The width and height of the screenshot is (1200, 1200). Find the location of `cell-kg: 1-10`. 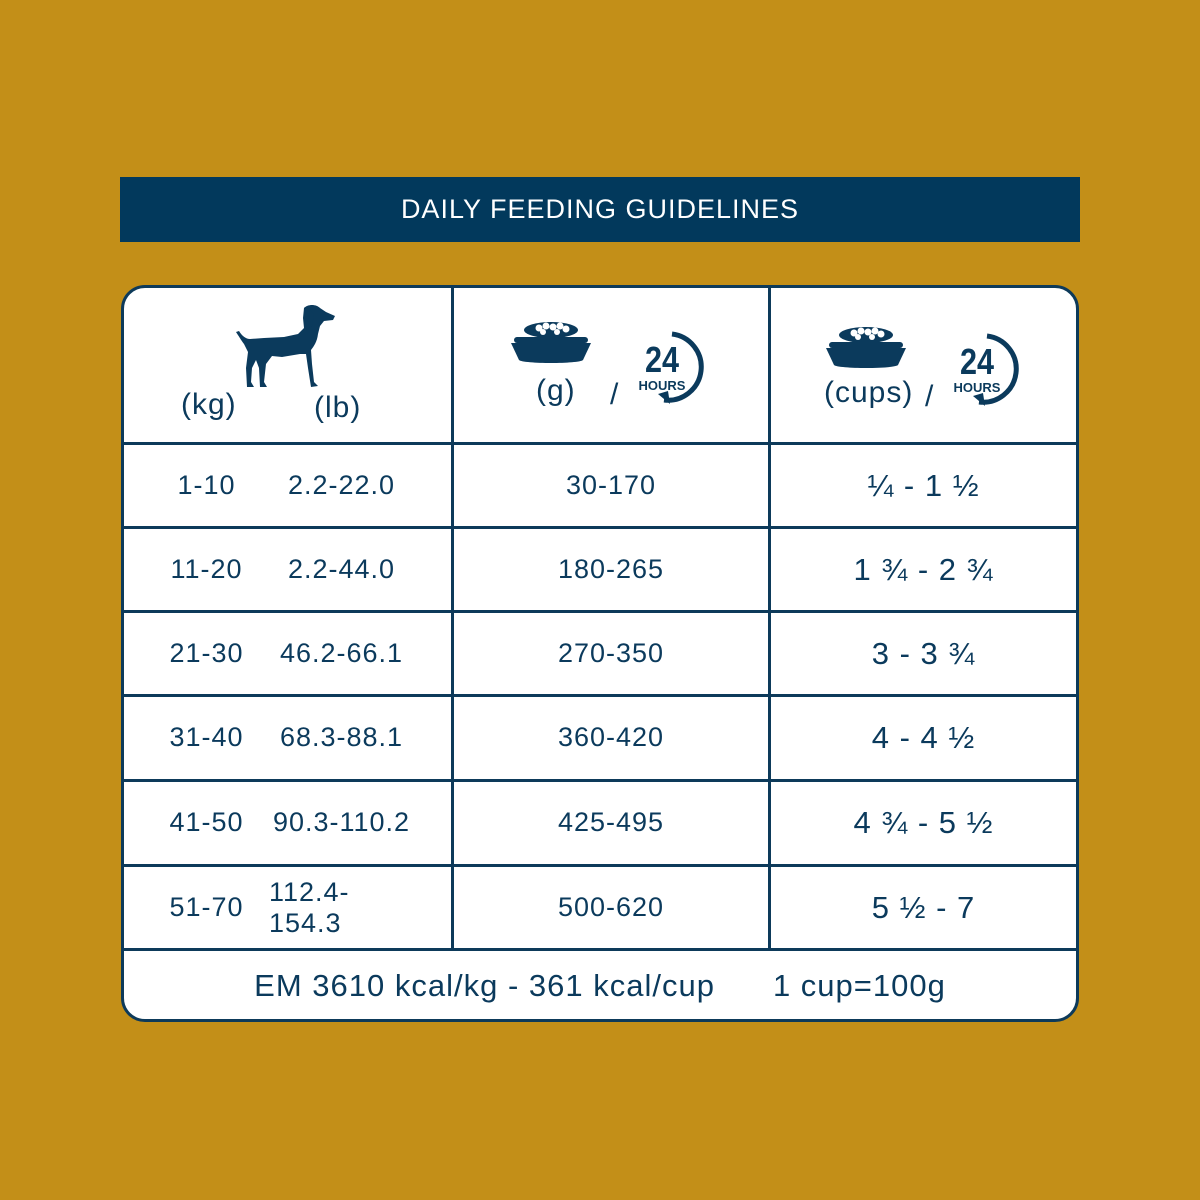

cell-kg: 1-10 is located at coordinates (206, 485).